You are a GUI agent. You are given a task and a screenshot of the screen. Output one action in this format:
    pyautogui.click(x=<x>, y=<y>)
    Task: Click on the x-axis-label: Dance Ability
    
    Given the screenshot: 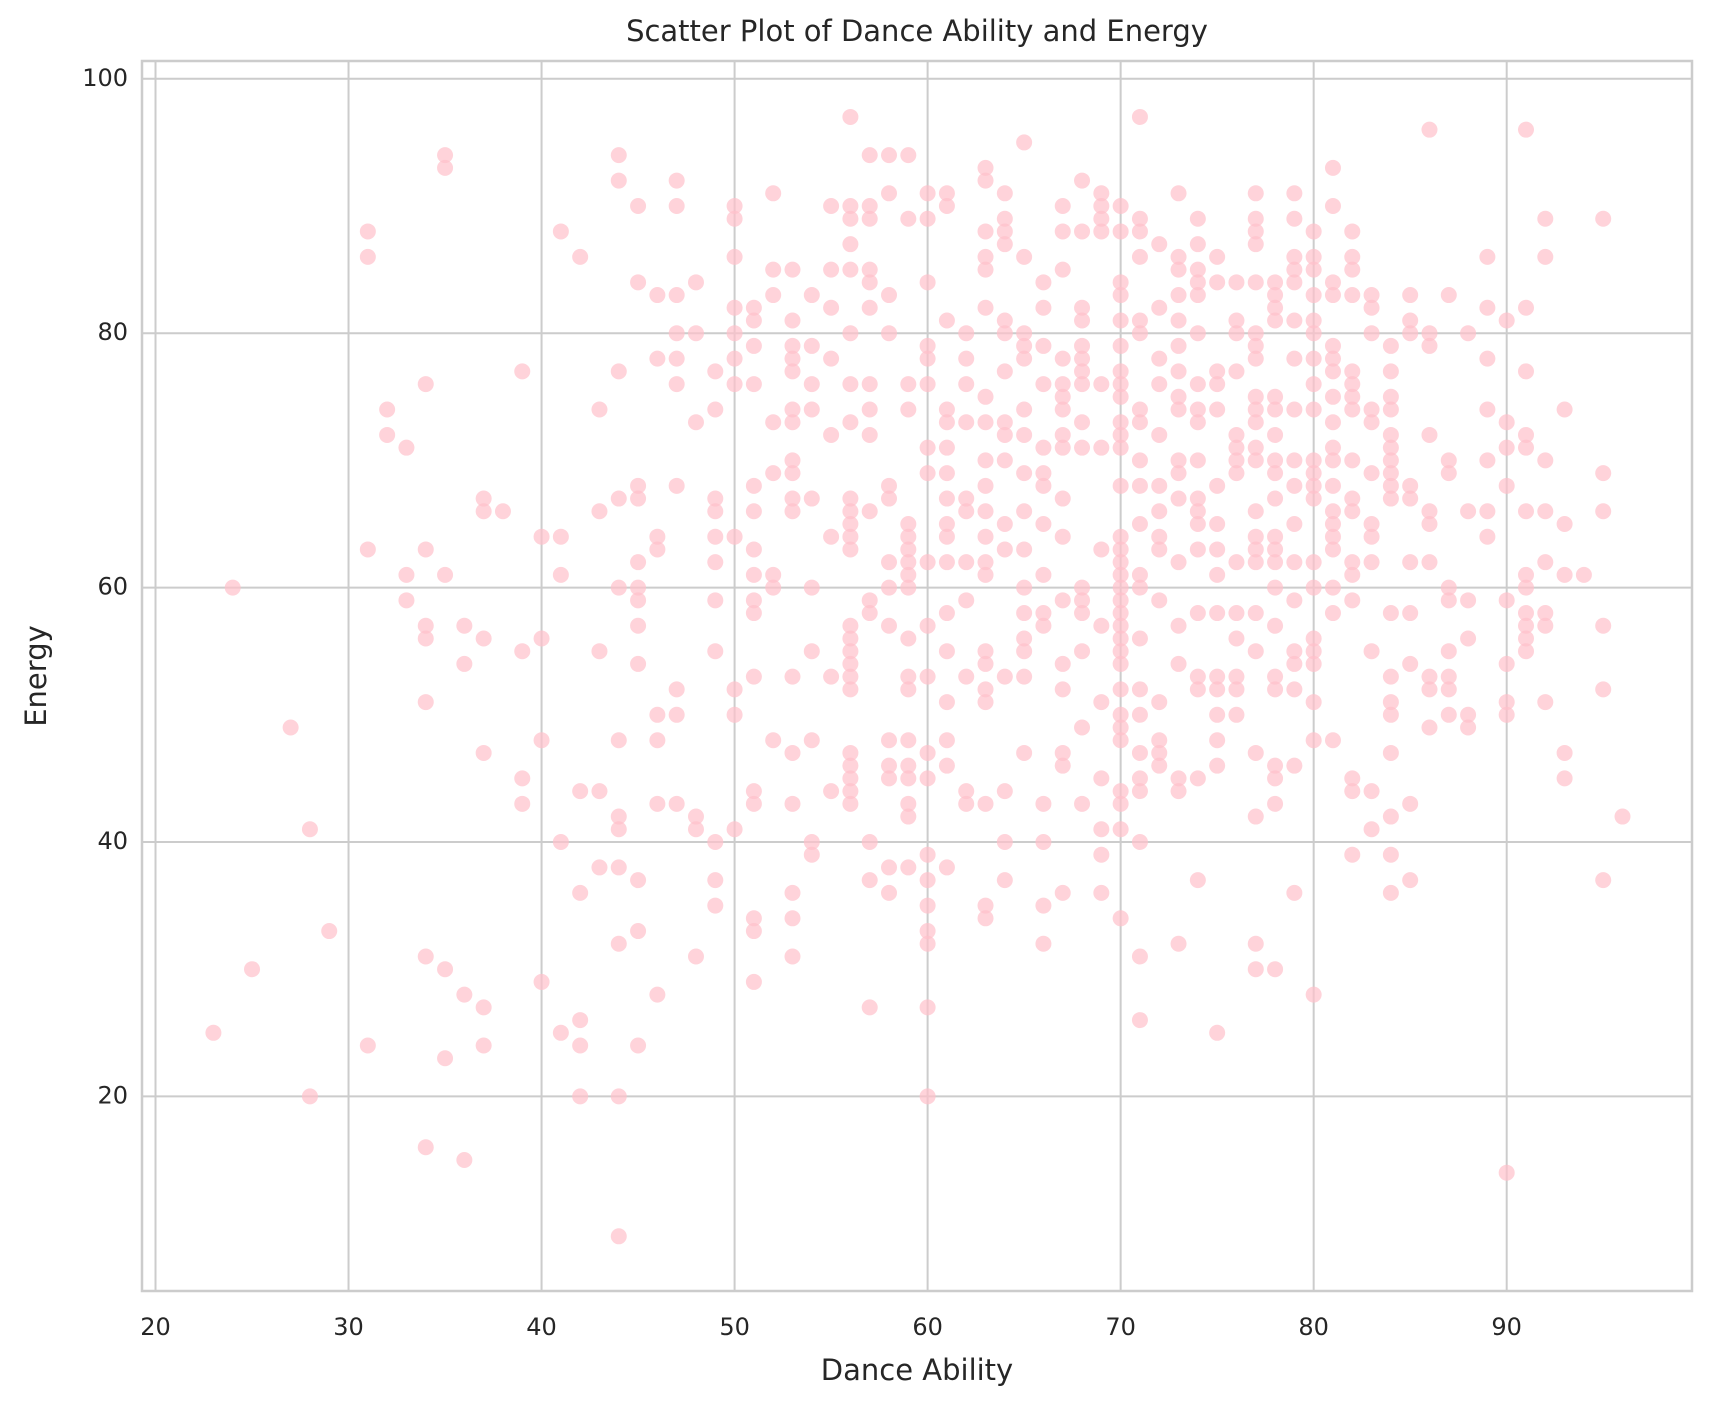 What is the action you would take?
    pyautogui.click(x=917, y=1370)
    